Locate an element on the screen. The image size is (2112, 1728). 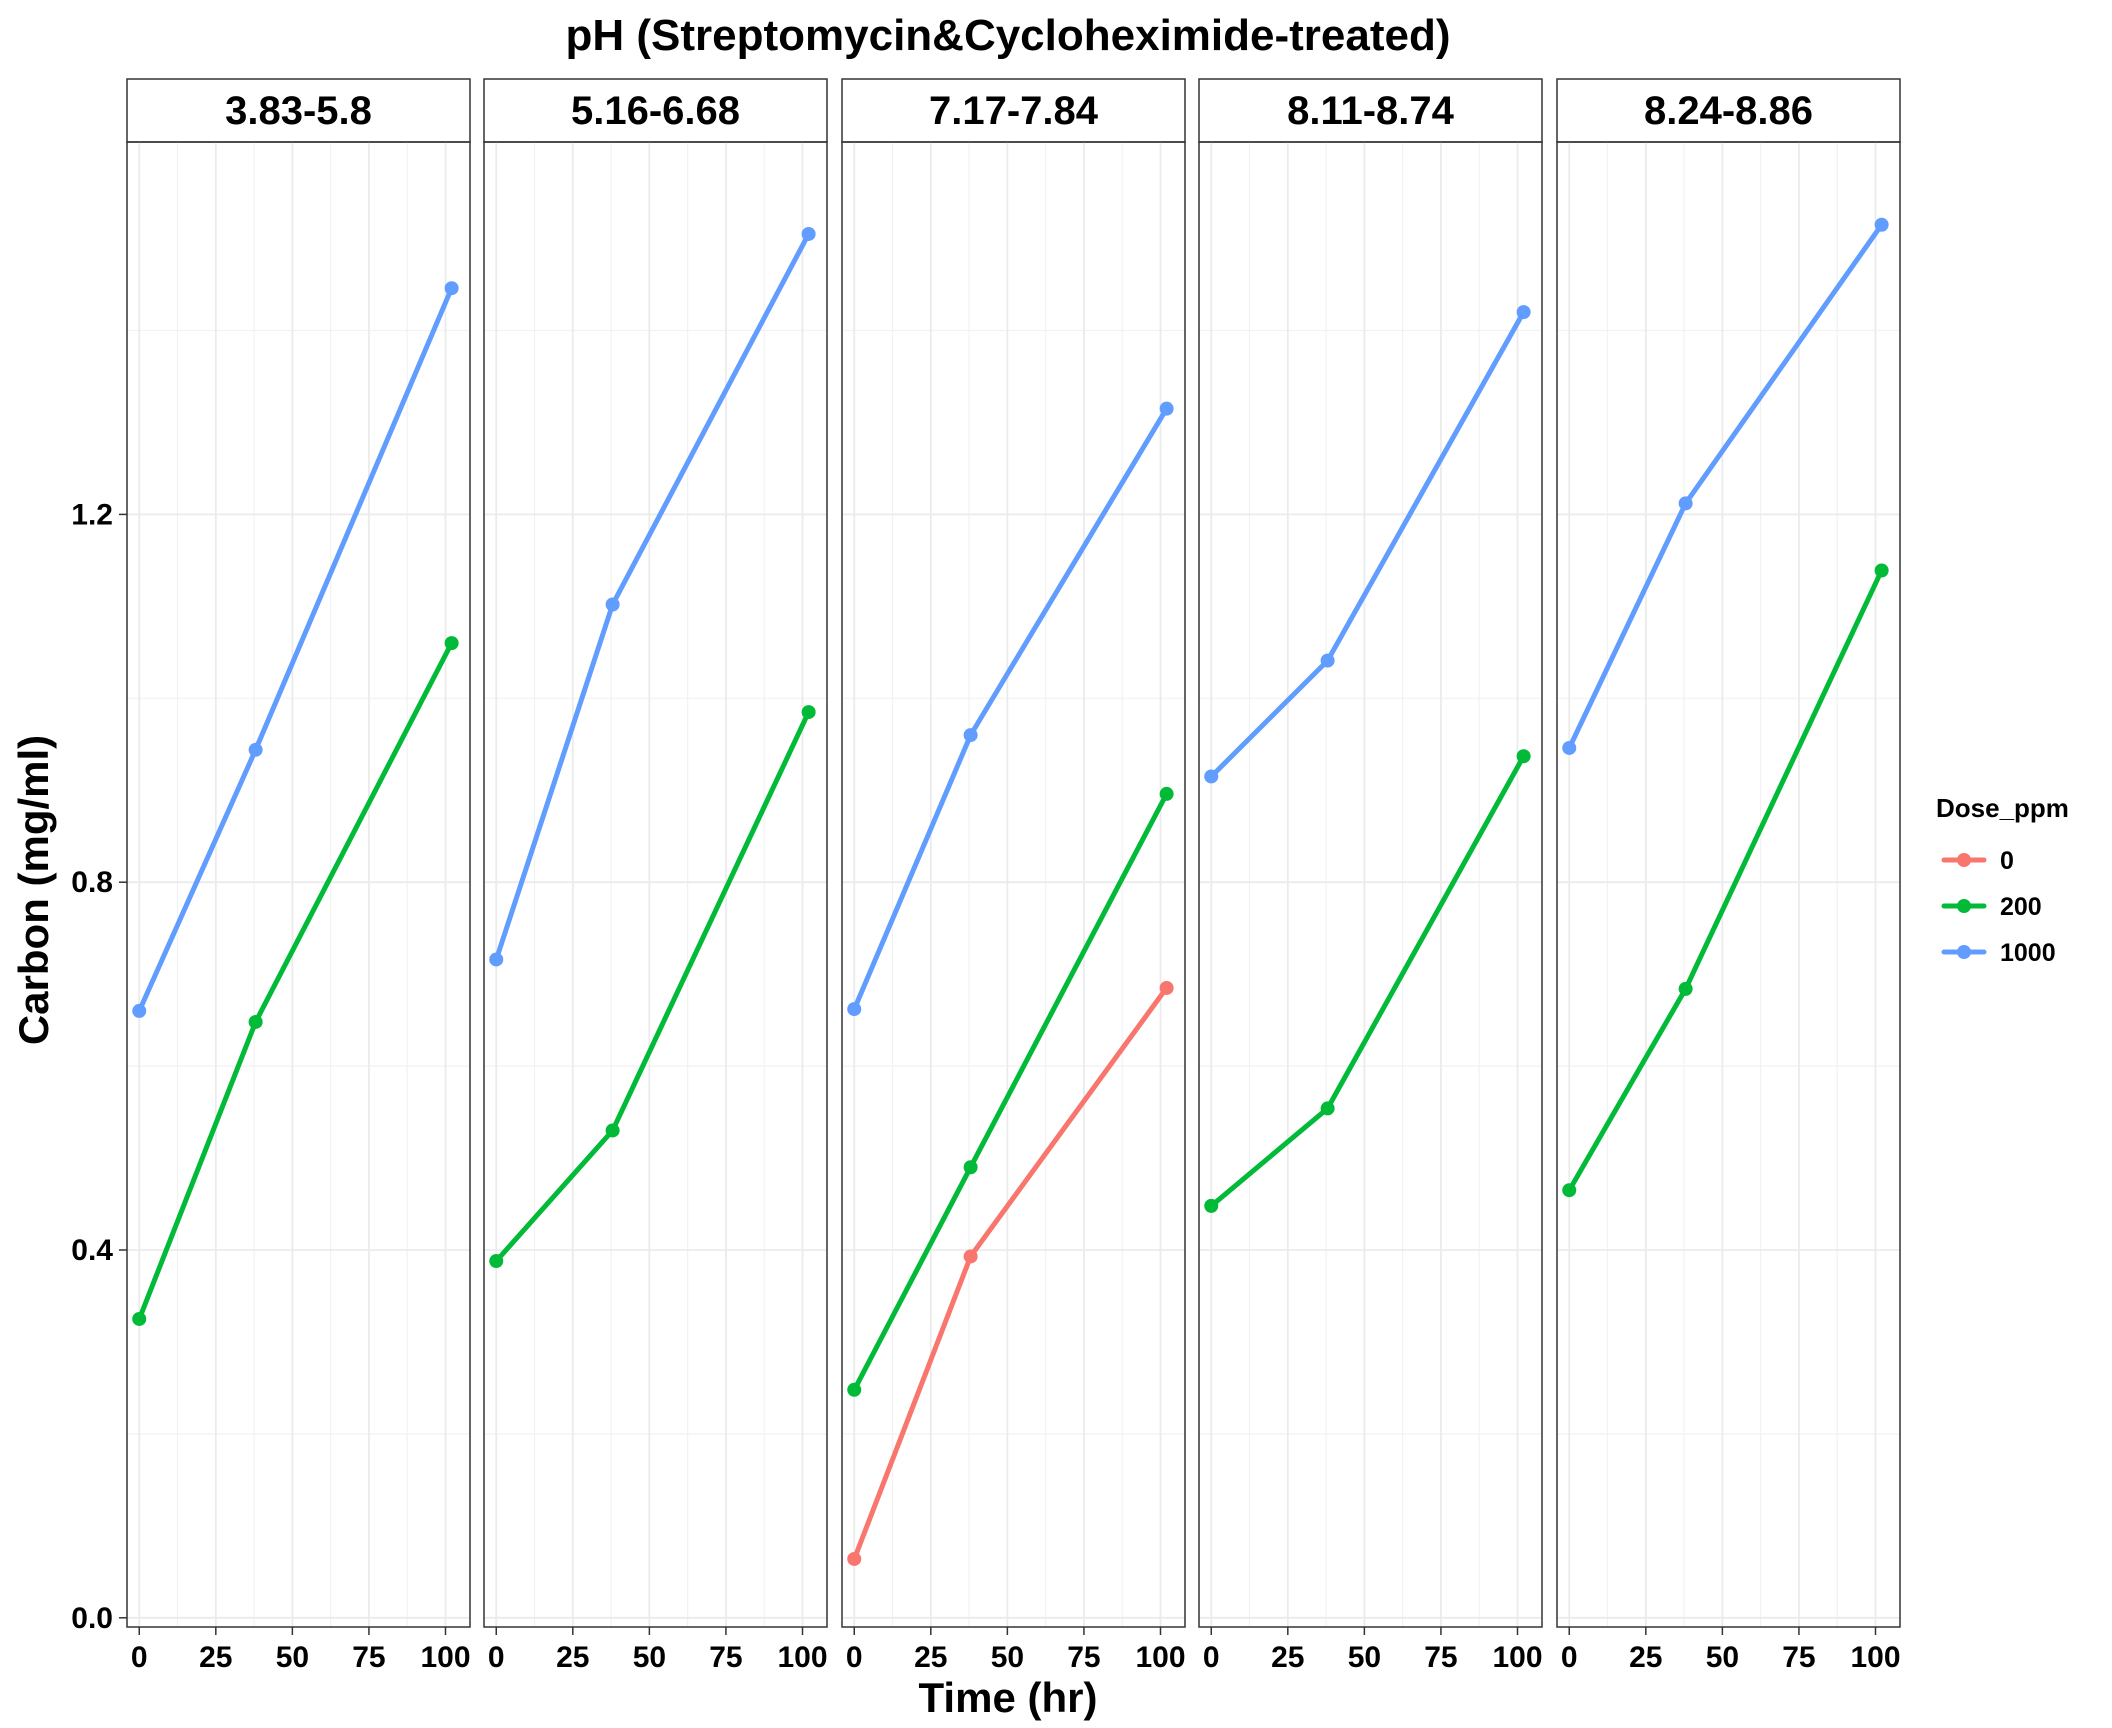
legend-item: 200 is located at coordinates (1991, 907).